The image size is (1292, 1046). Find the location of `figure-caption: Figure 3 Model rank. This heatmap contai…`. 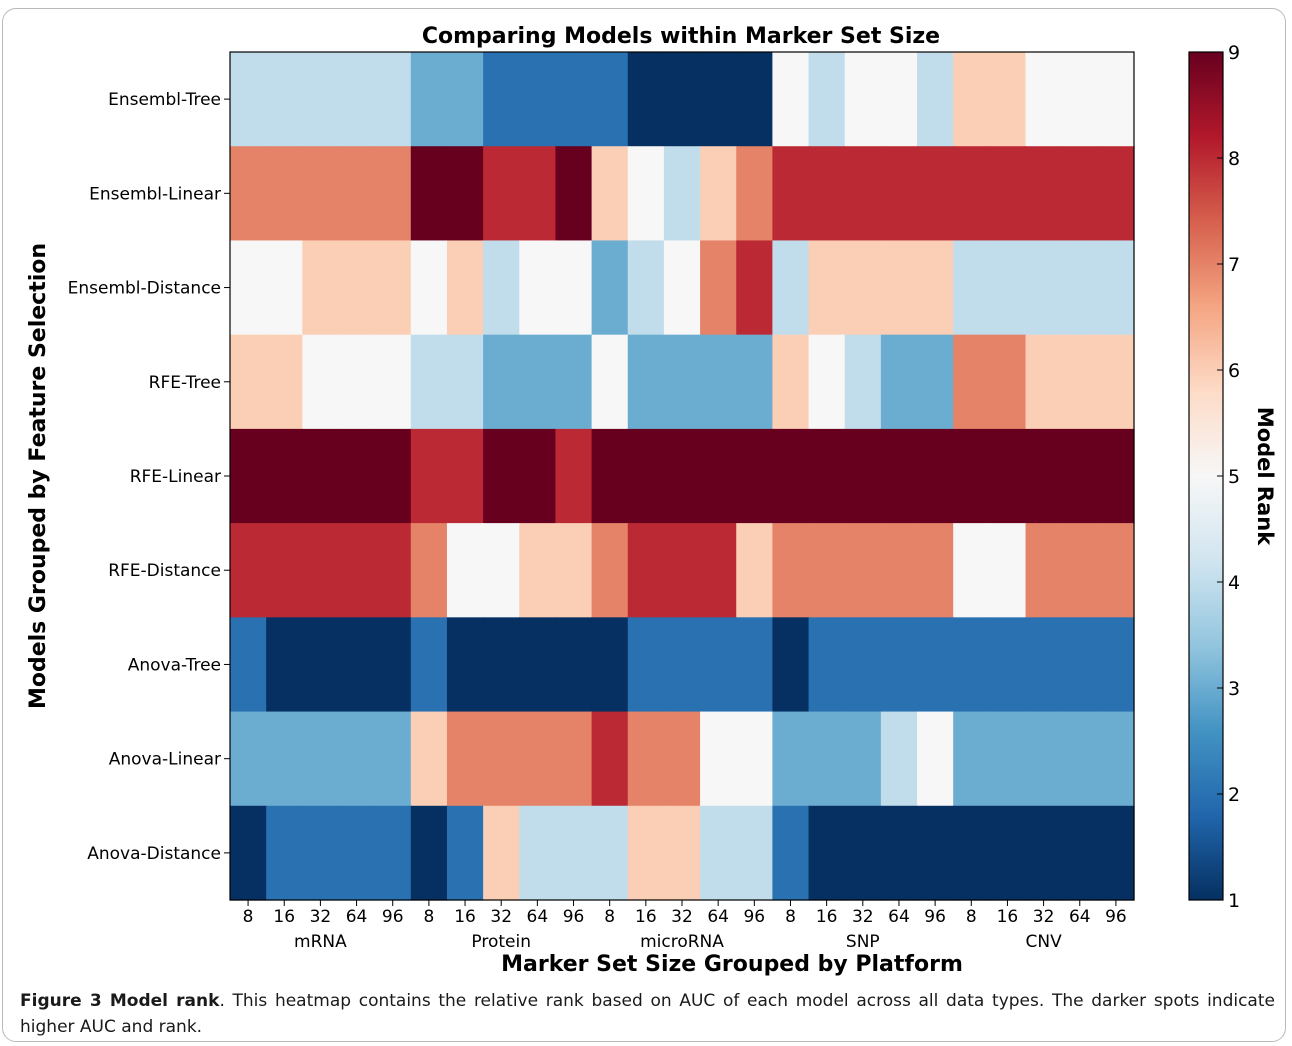

figure-caption: Figure 3 Model rank. This heatmap contai… is located at coordinates (647, 1014).